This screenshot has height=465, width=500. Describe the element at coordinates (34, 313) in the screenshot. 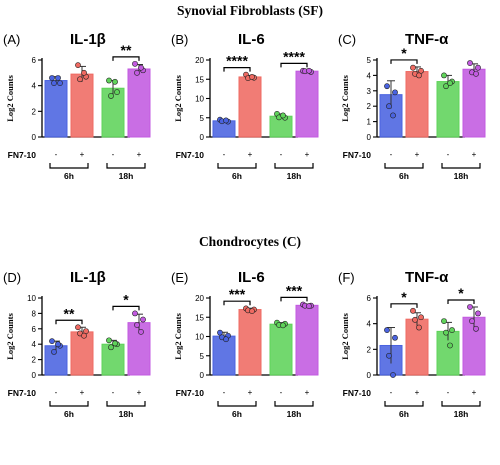

I see `y-tick-label: 8` at that location.